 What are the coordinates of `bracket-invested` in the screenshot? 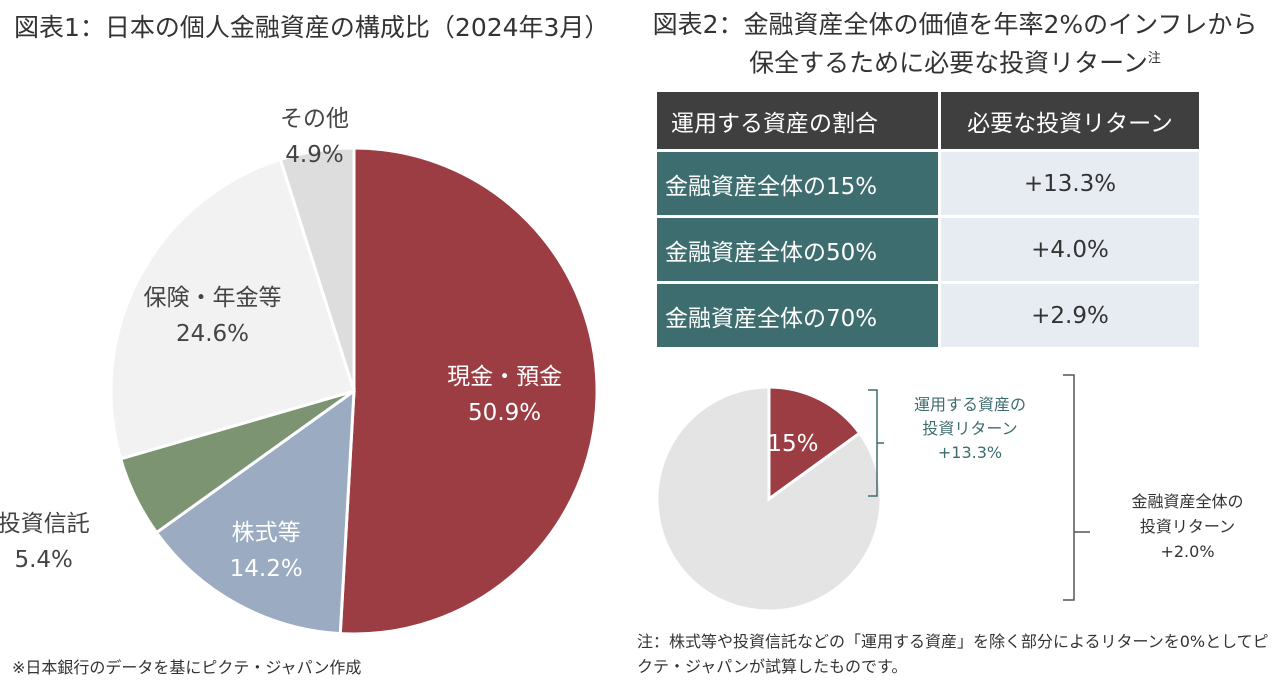 It's located at (876, 443).